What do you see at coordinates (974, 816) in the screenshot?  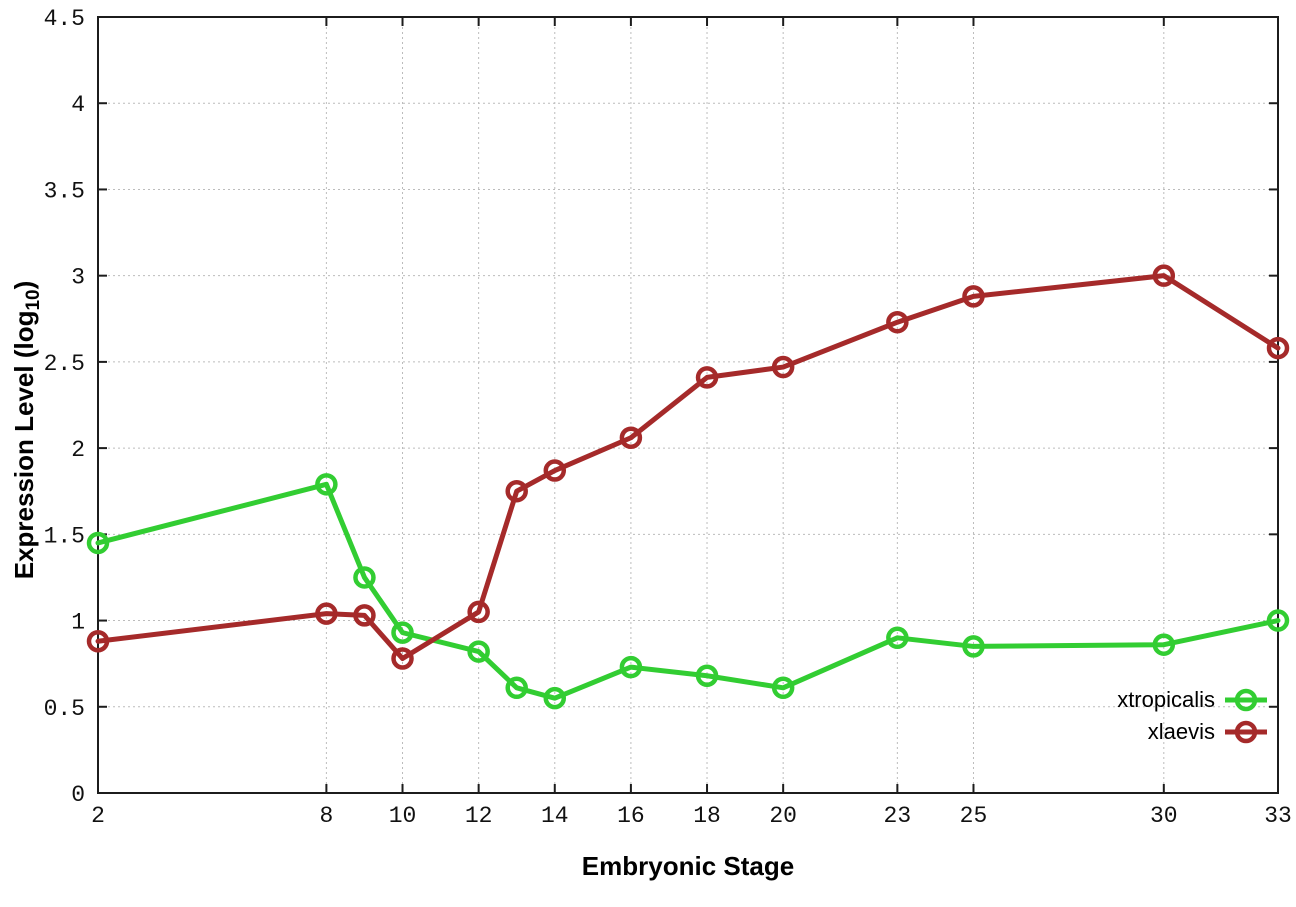 I see `x-tick-label: 25` at bounding box center [974, 816].